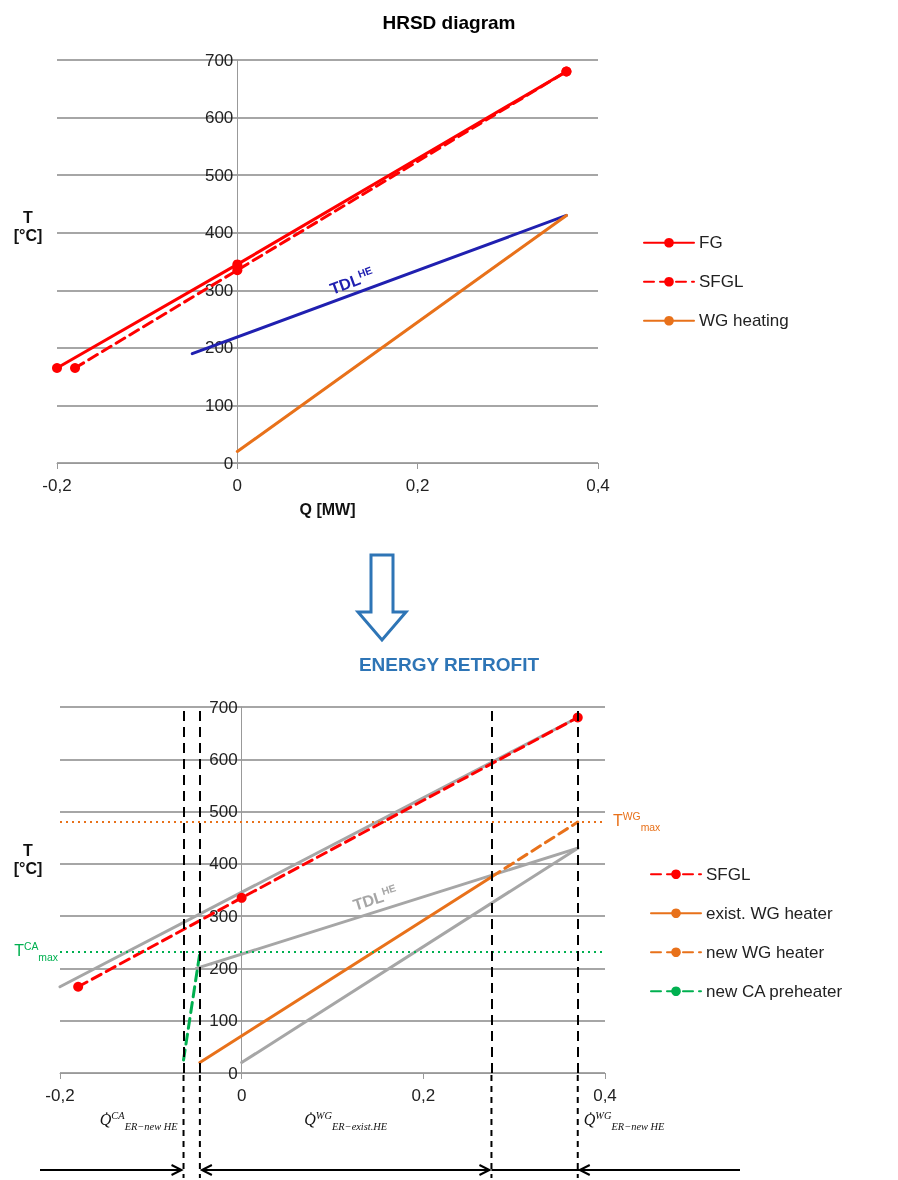 Image resolution: width=898 pixels, height=1180 pixels. I want to click on legend-label: new WG heater, so click(765, 952).